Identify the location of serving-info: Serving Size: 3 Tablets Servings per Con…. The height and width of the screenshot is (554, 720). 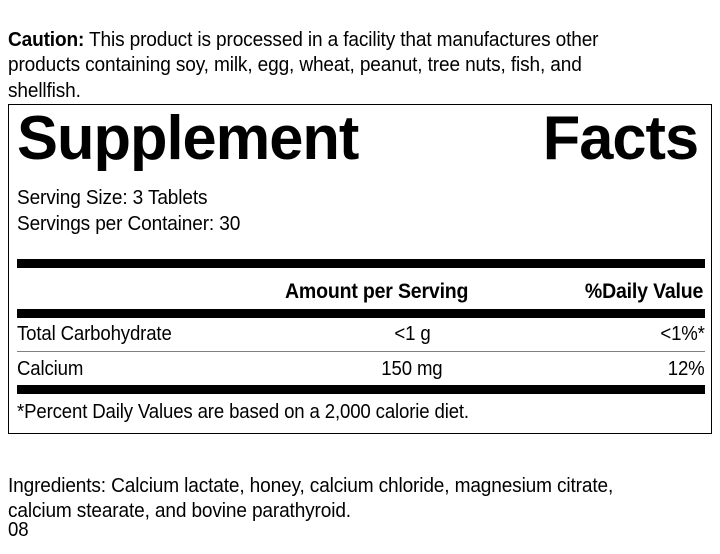
(337, 211).